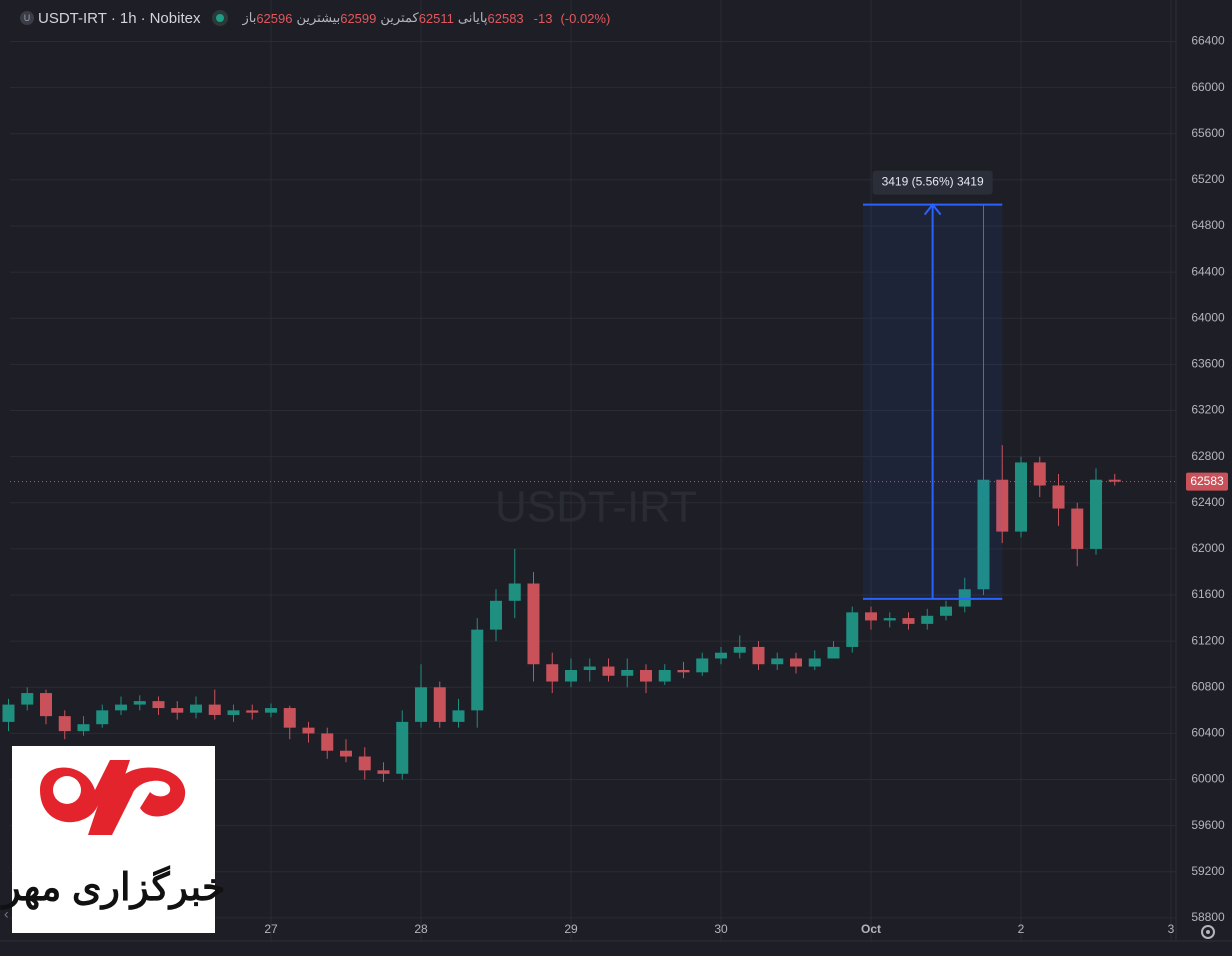  What do you see at coordinates (1208, 825) in the screenshot?
I see `y-tick-label: 59600` at bounding box center [1208, 825].